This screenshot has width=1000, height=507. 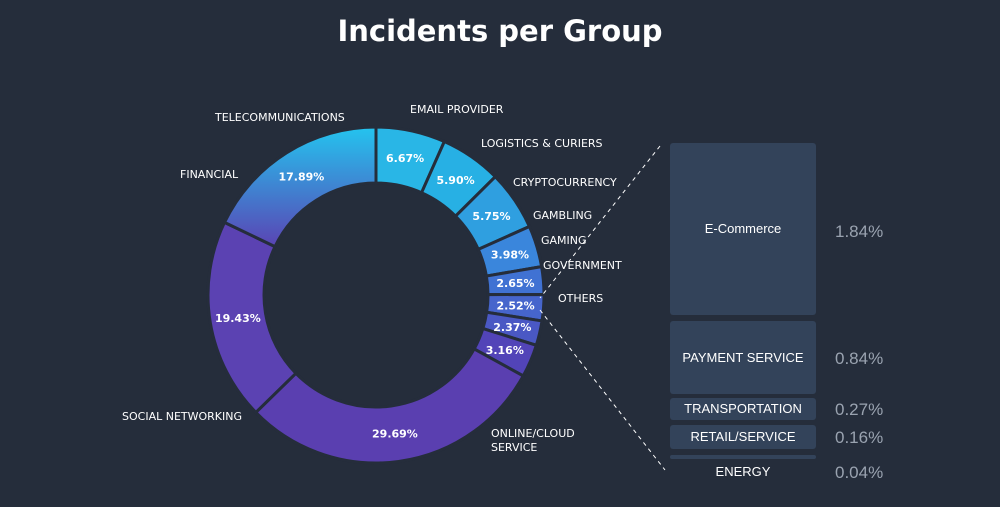 What do you see at coordinates (859, 409) in the screenshot?
I see `breakdown-value-label: 0.27%` at bounding box center [859, 409].